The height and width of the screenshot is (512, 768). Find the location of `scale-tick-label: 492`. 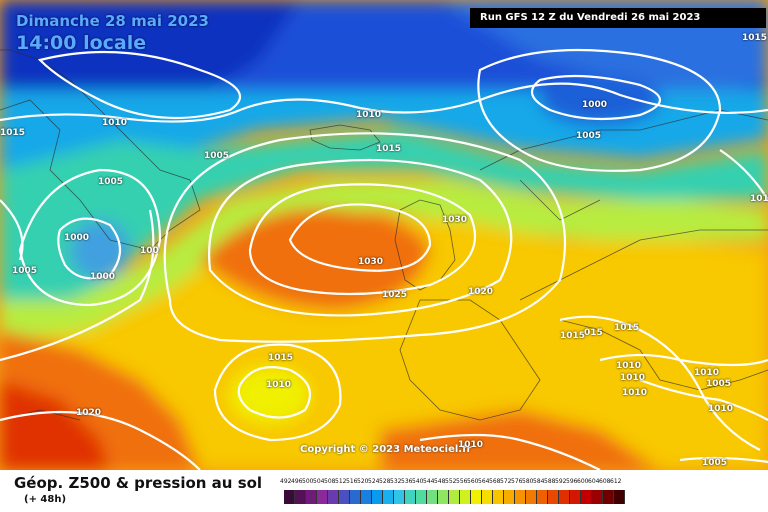

scale-tick-label: 492 is located at coordinates (286, 481).